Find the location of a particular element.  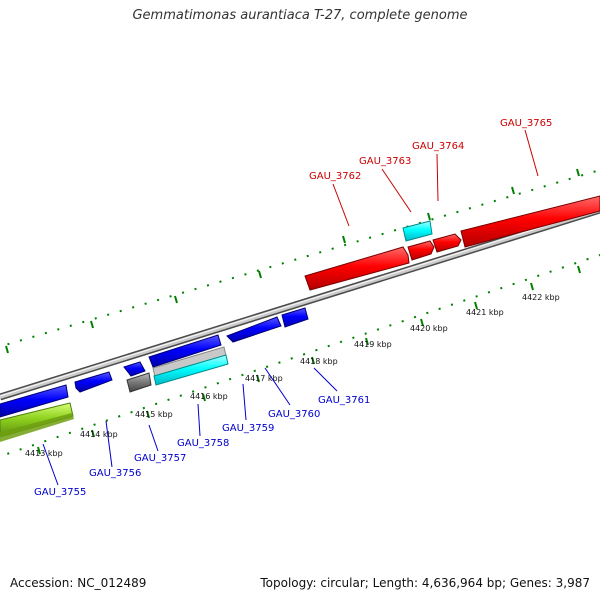

gene-label-gau-3764: GAU_3764 is located at coordinates (438, 146).